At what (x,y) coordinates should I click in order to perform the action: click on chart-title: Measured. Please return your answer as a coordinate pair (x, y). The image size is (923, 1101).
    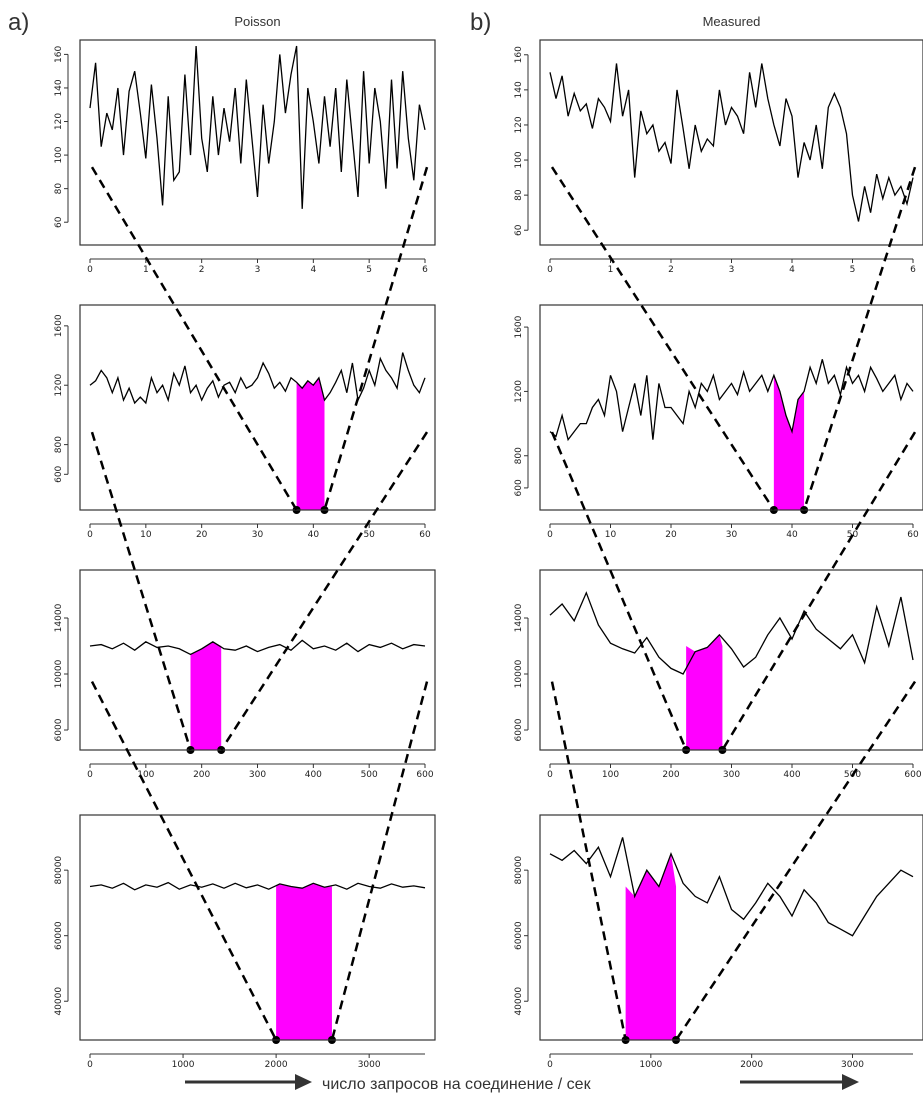
    Looking at the image, I should click on (732, 21).